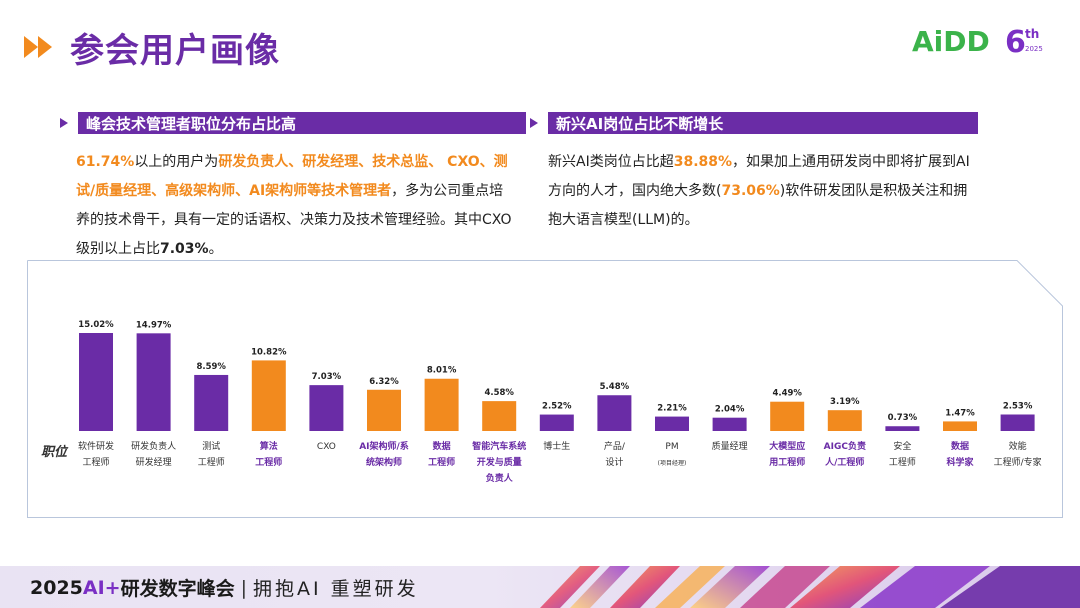  Describe the element at coordinates (499, 462) in the screenshot. I see `category-label: 开发与质量` at that location.